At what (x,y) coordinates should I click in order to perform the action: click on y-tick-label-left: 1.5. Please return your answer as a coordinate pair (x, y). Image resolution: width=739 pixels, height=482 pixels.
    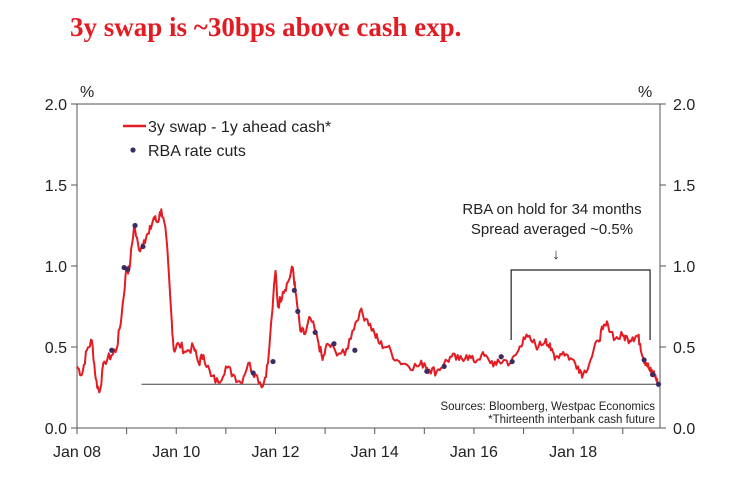
    Looking at the image, I should click on (56, 186).